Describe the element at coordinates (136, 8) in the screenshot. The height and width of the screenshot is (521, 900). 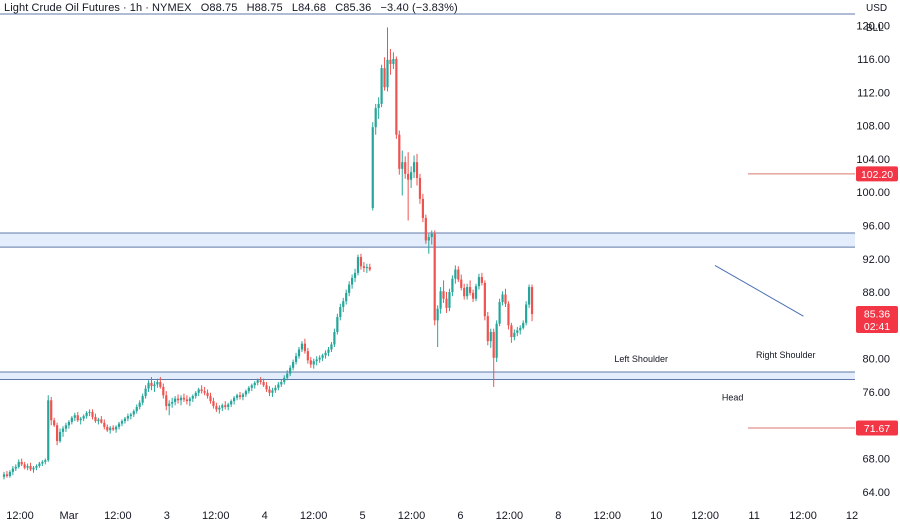
I see `interval-label: 1h` at that location.